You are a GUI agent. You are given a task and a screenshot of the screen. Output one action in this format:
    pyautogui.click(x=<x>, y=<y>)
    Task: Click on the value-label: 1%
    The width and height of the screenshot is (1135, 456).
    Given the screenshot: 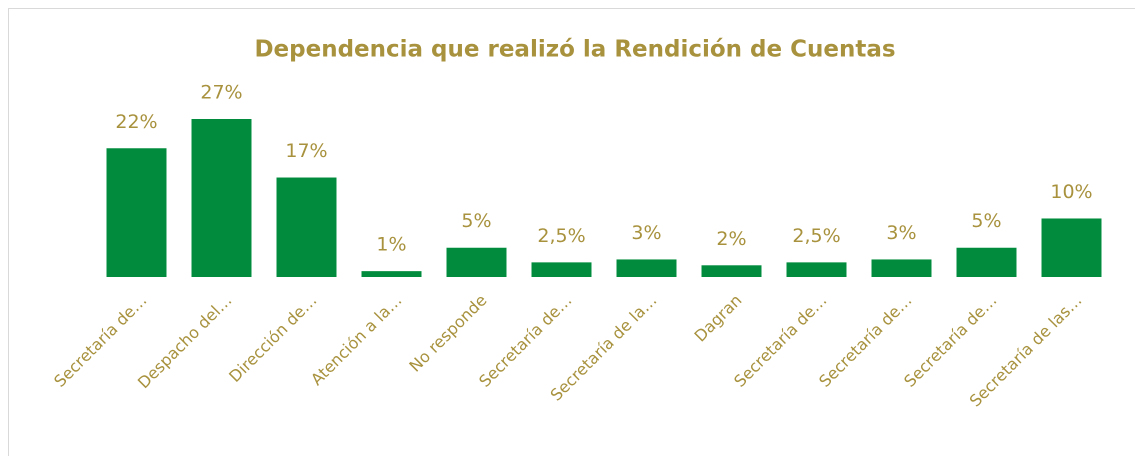 What is the action you would take?
    pyautogui.click(x=391, y=245)
    